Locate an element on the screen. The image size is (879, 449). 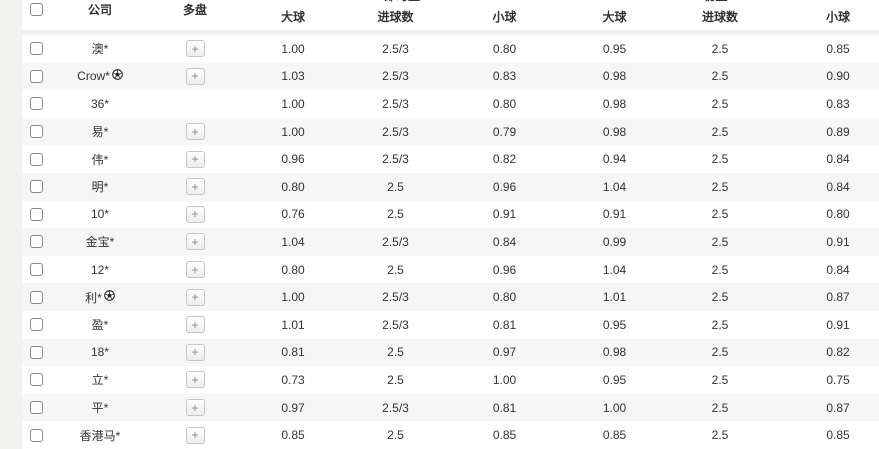
odds-over-live: 0.85 is located at coordinates (293, 435).